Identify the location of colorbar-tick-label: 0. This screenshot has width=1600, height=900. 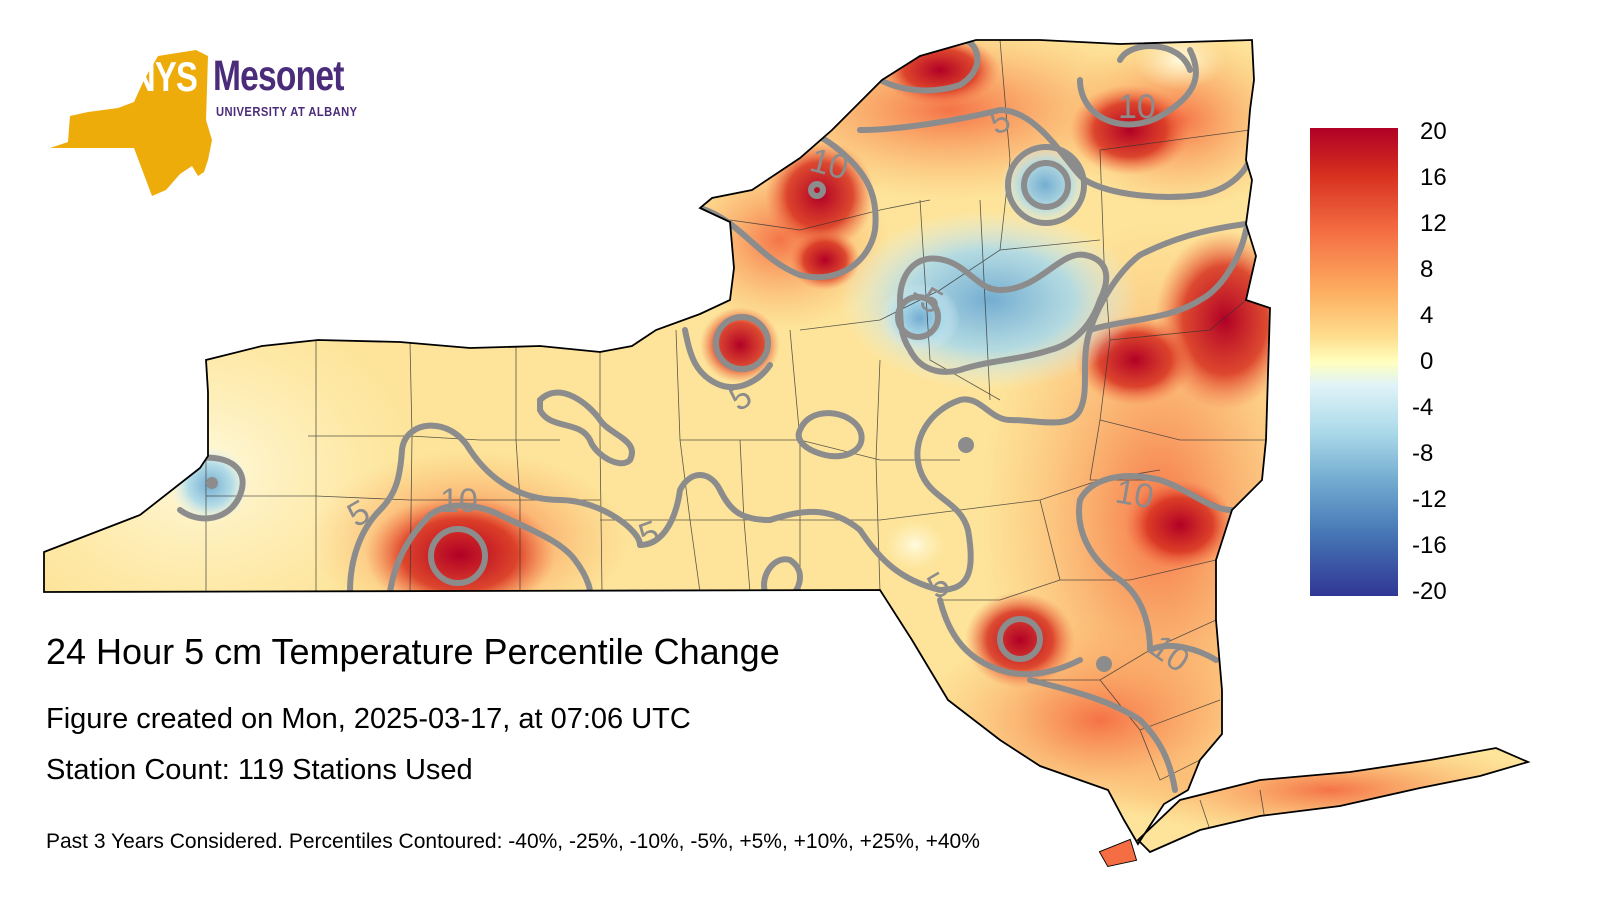
(1427, 361).